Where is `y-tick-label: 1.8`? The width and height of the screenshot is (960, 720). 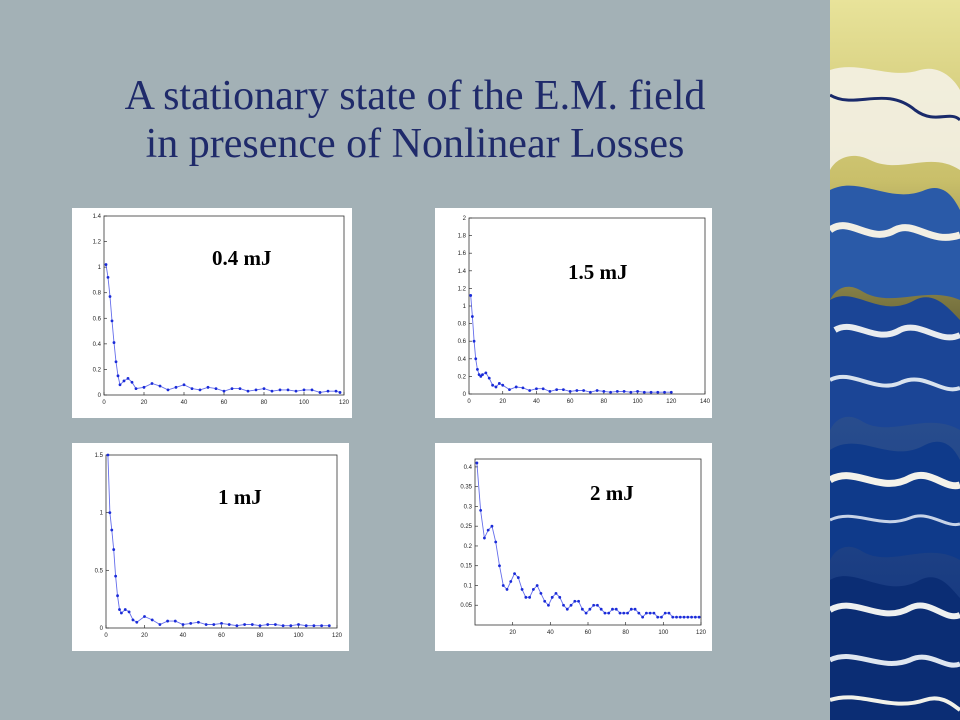 y-tick-label: 1.8 is located at coordinates (462, 237).